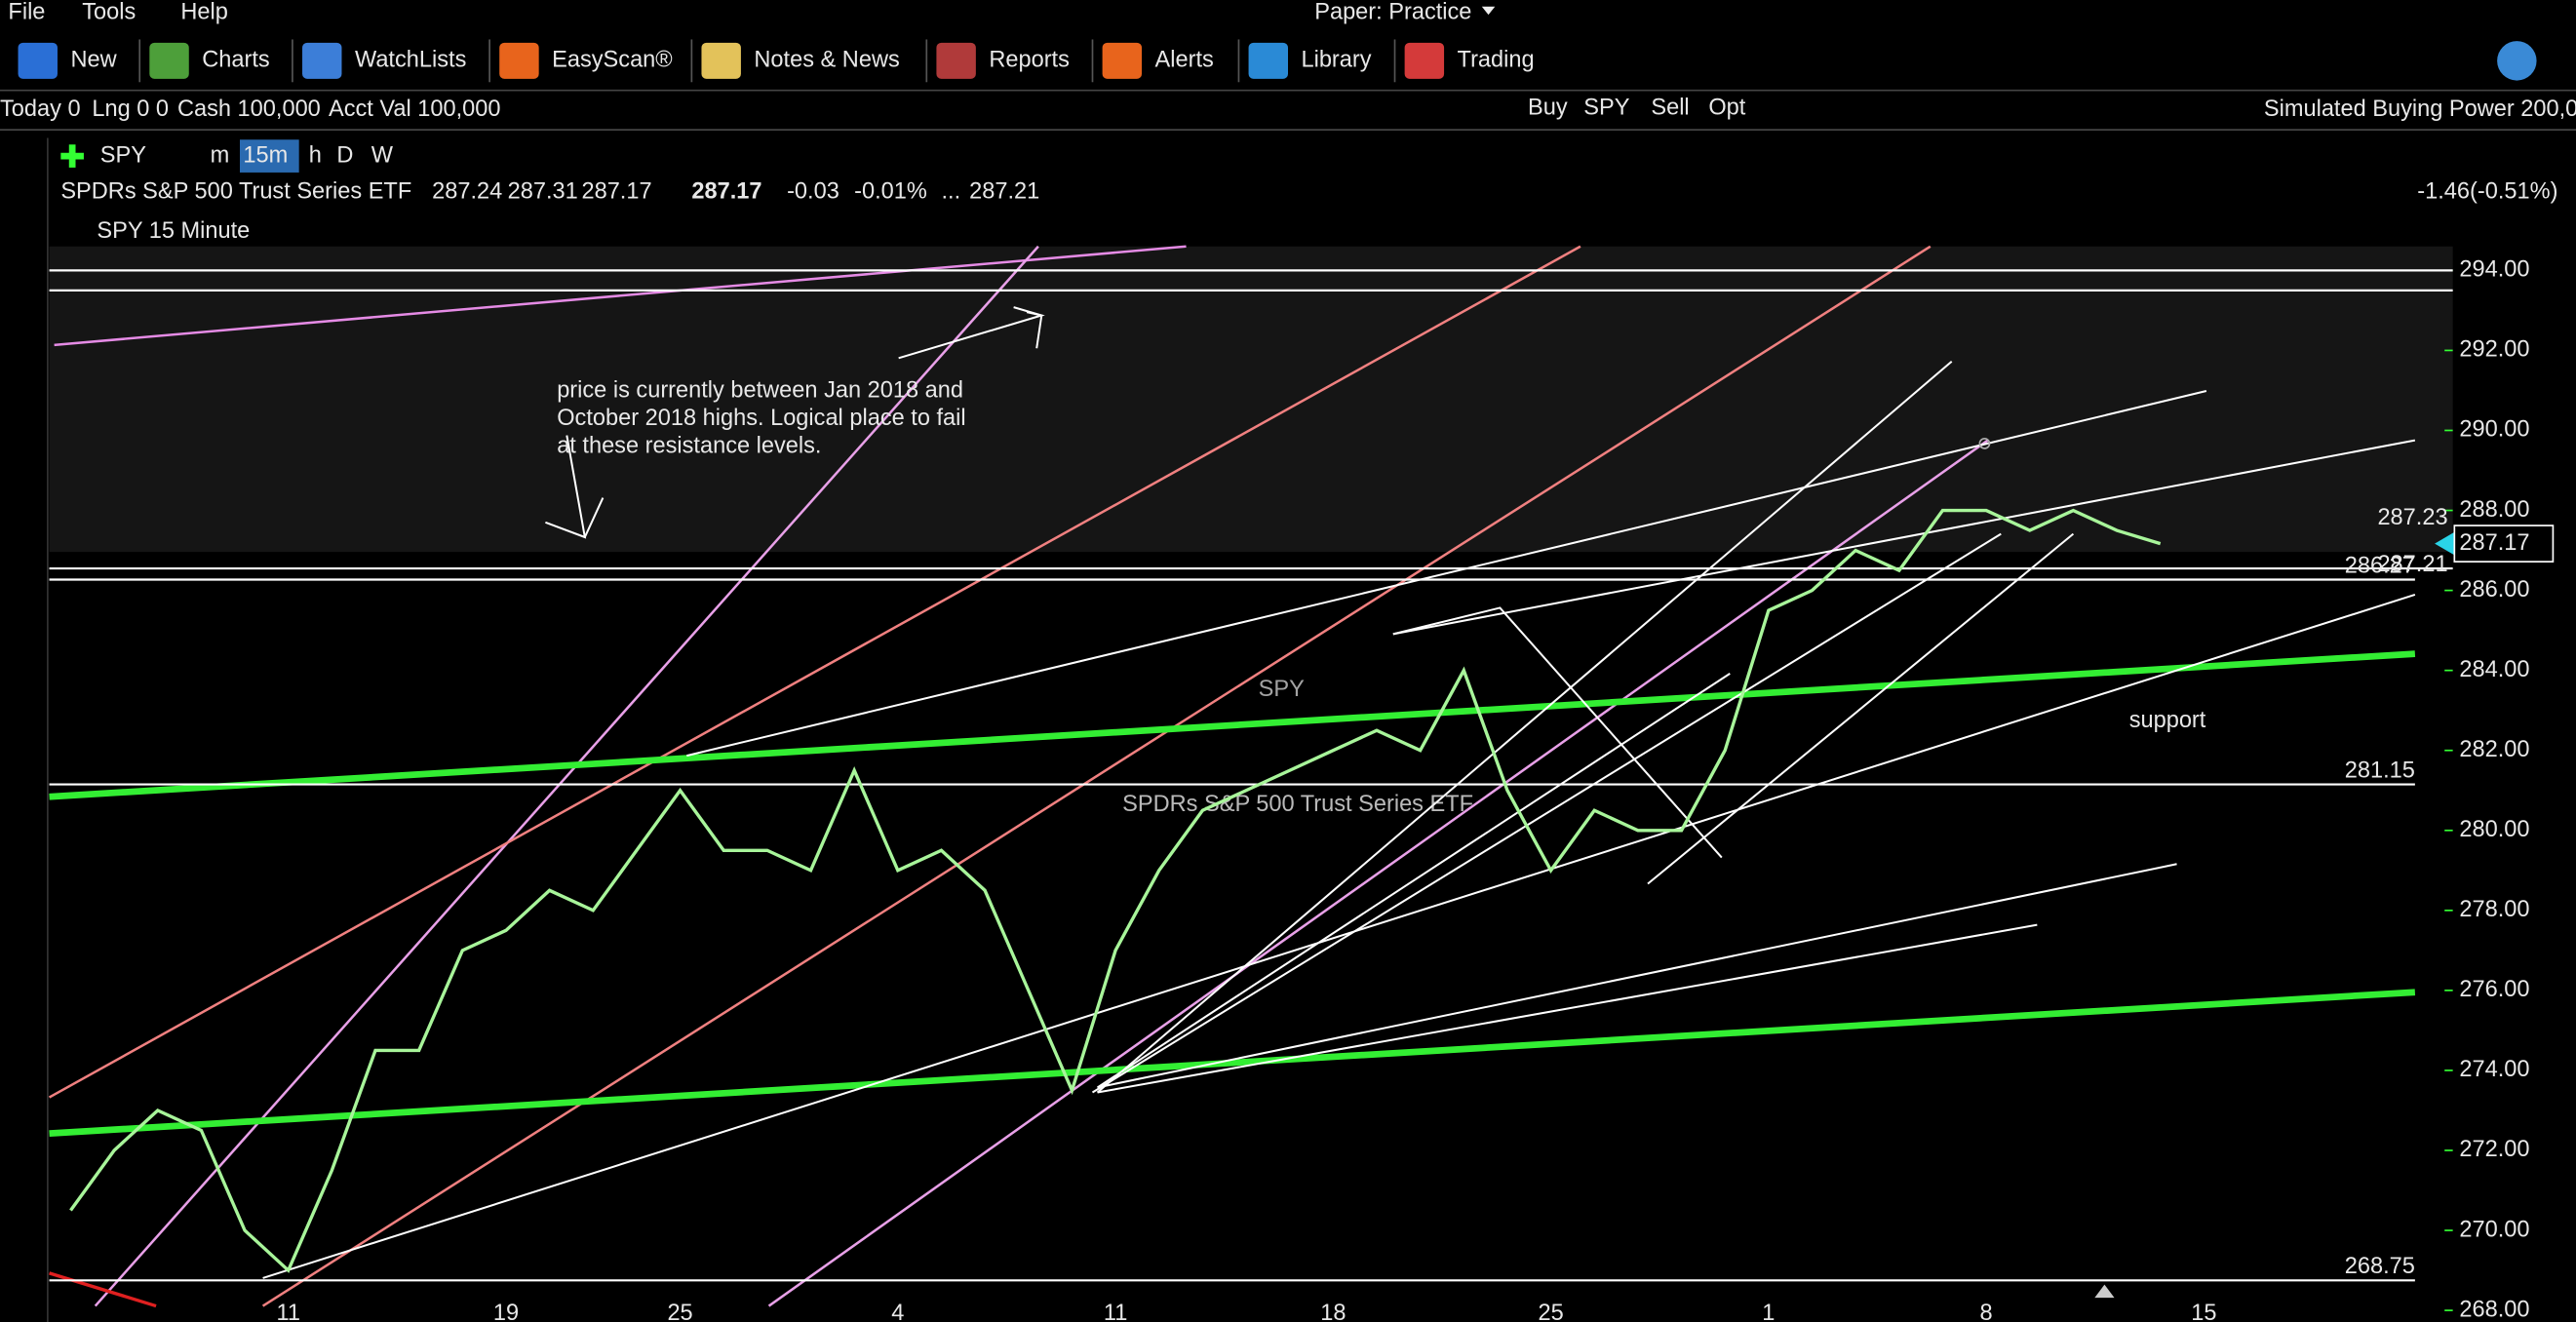  Describe the element at coordinates (543, 190) in the screenshot. I see `quote-field: 287.31` at that location.